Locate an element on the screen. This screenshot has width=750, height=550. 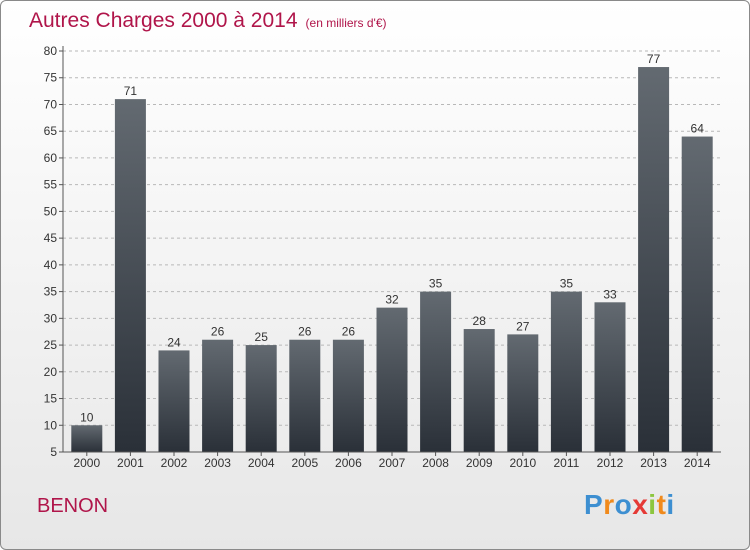
proxiti-logo: Proxiti is located at coordinates (629, 504).